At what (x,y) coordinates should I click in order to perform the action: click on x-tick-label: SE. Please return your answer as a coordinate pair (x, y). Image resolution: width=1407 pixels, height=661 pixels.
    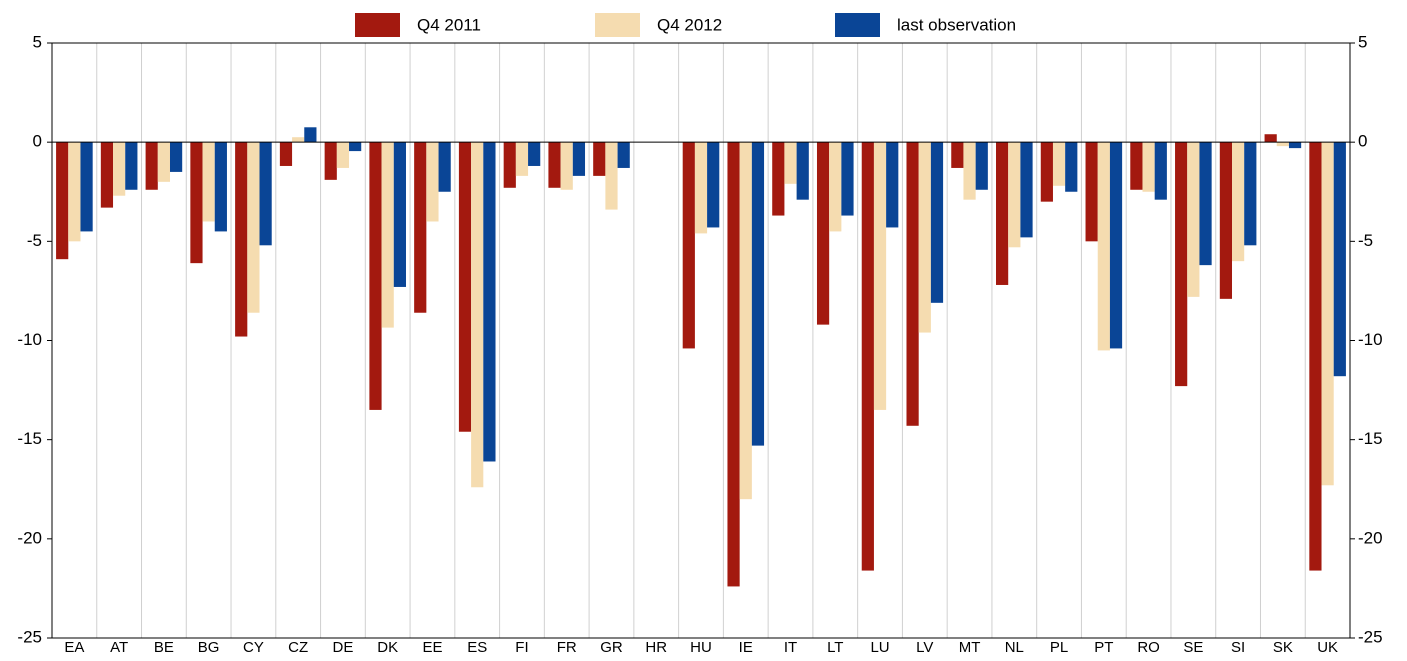
    Looking at the image, I should click on (1193, 647).